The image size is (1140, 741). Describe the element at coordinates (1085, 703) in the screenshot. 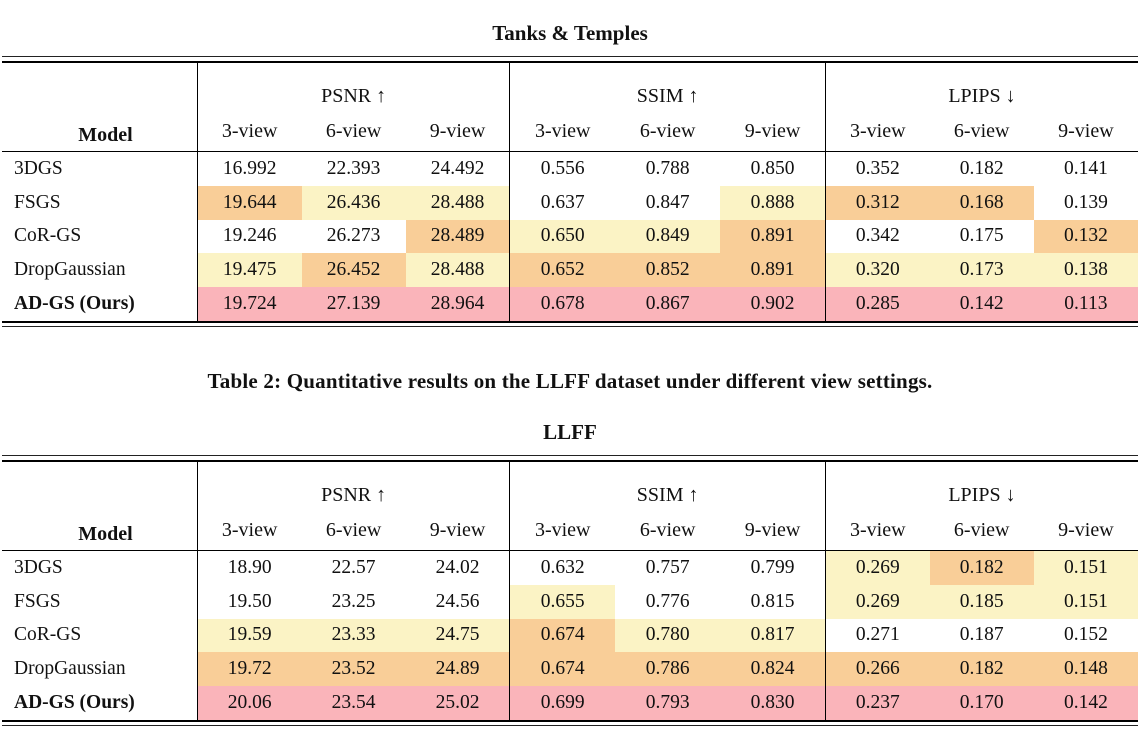

I see `value-cell: 0.142` at that location.